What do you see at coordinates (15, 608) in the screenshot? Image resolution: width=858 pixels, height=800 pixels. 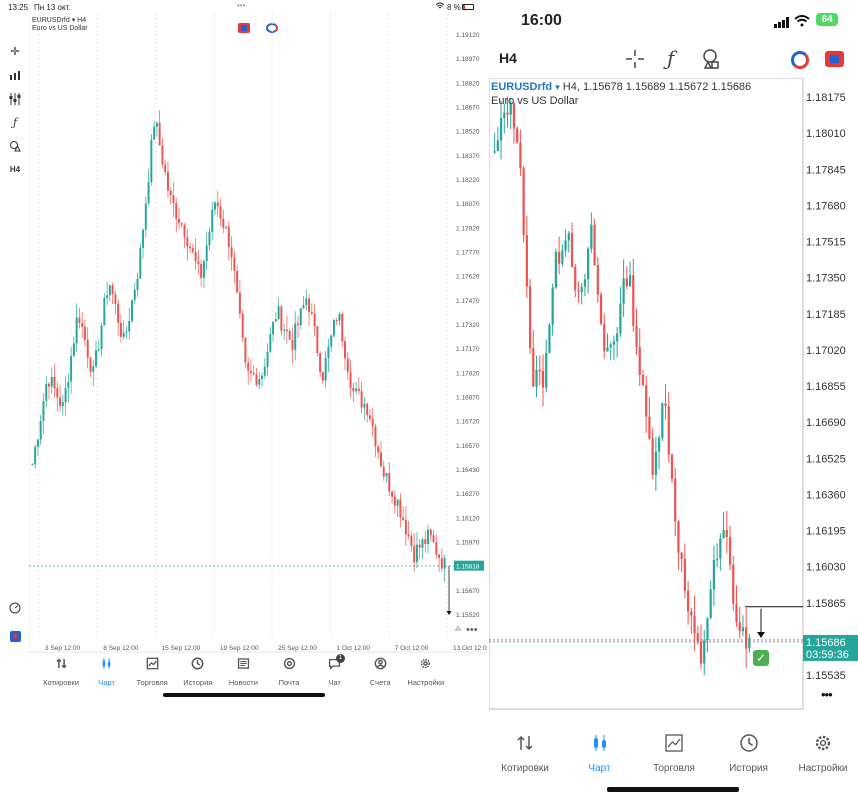 I see `speedometer-icon` at bounding box center [15, 608].